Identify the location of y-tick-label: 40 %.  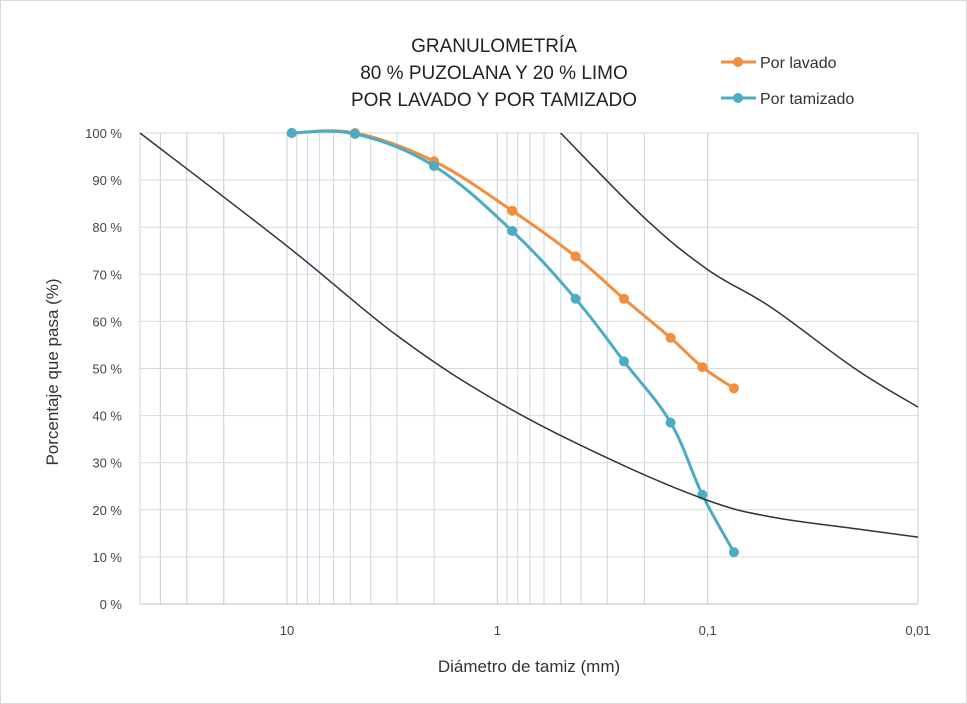
(107, 416).